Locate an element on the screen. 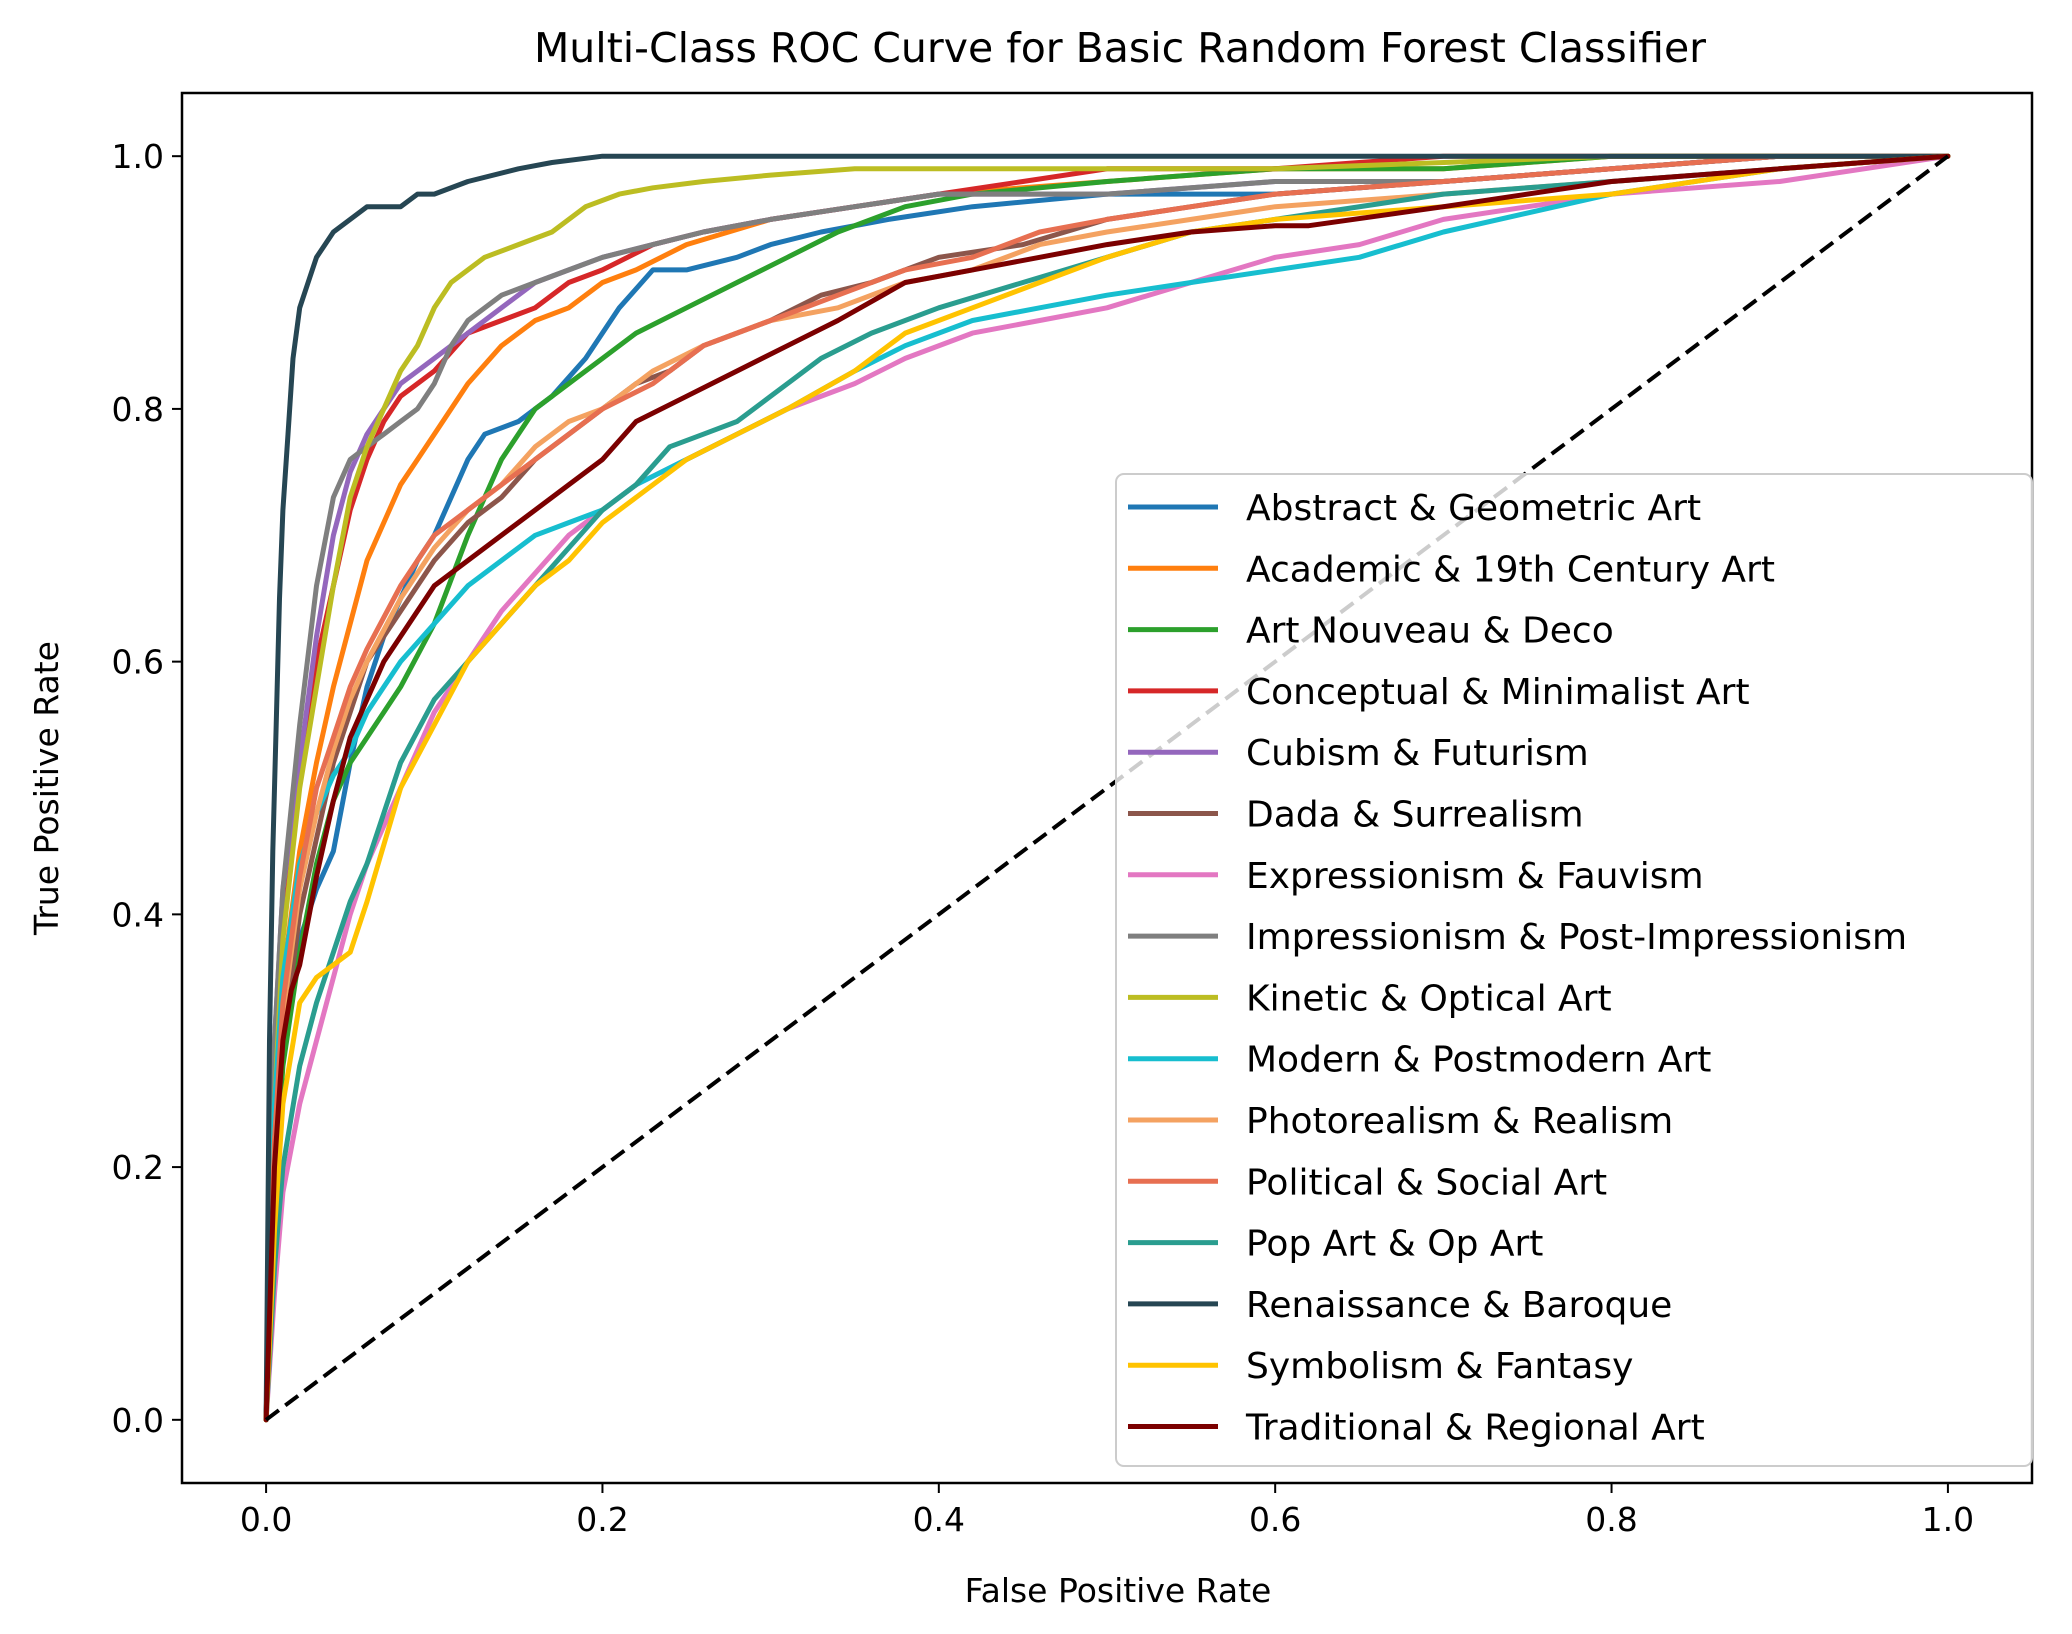  legend-label-modern-and-postmodern-art: Modern & Postmodern Art is located at coordinates (1478, 1060).